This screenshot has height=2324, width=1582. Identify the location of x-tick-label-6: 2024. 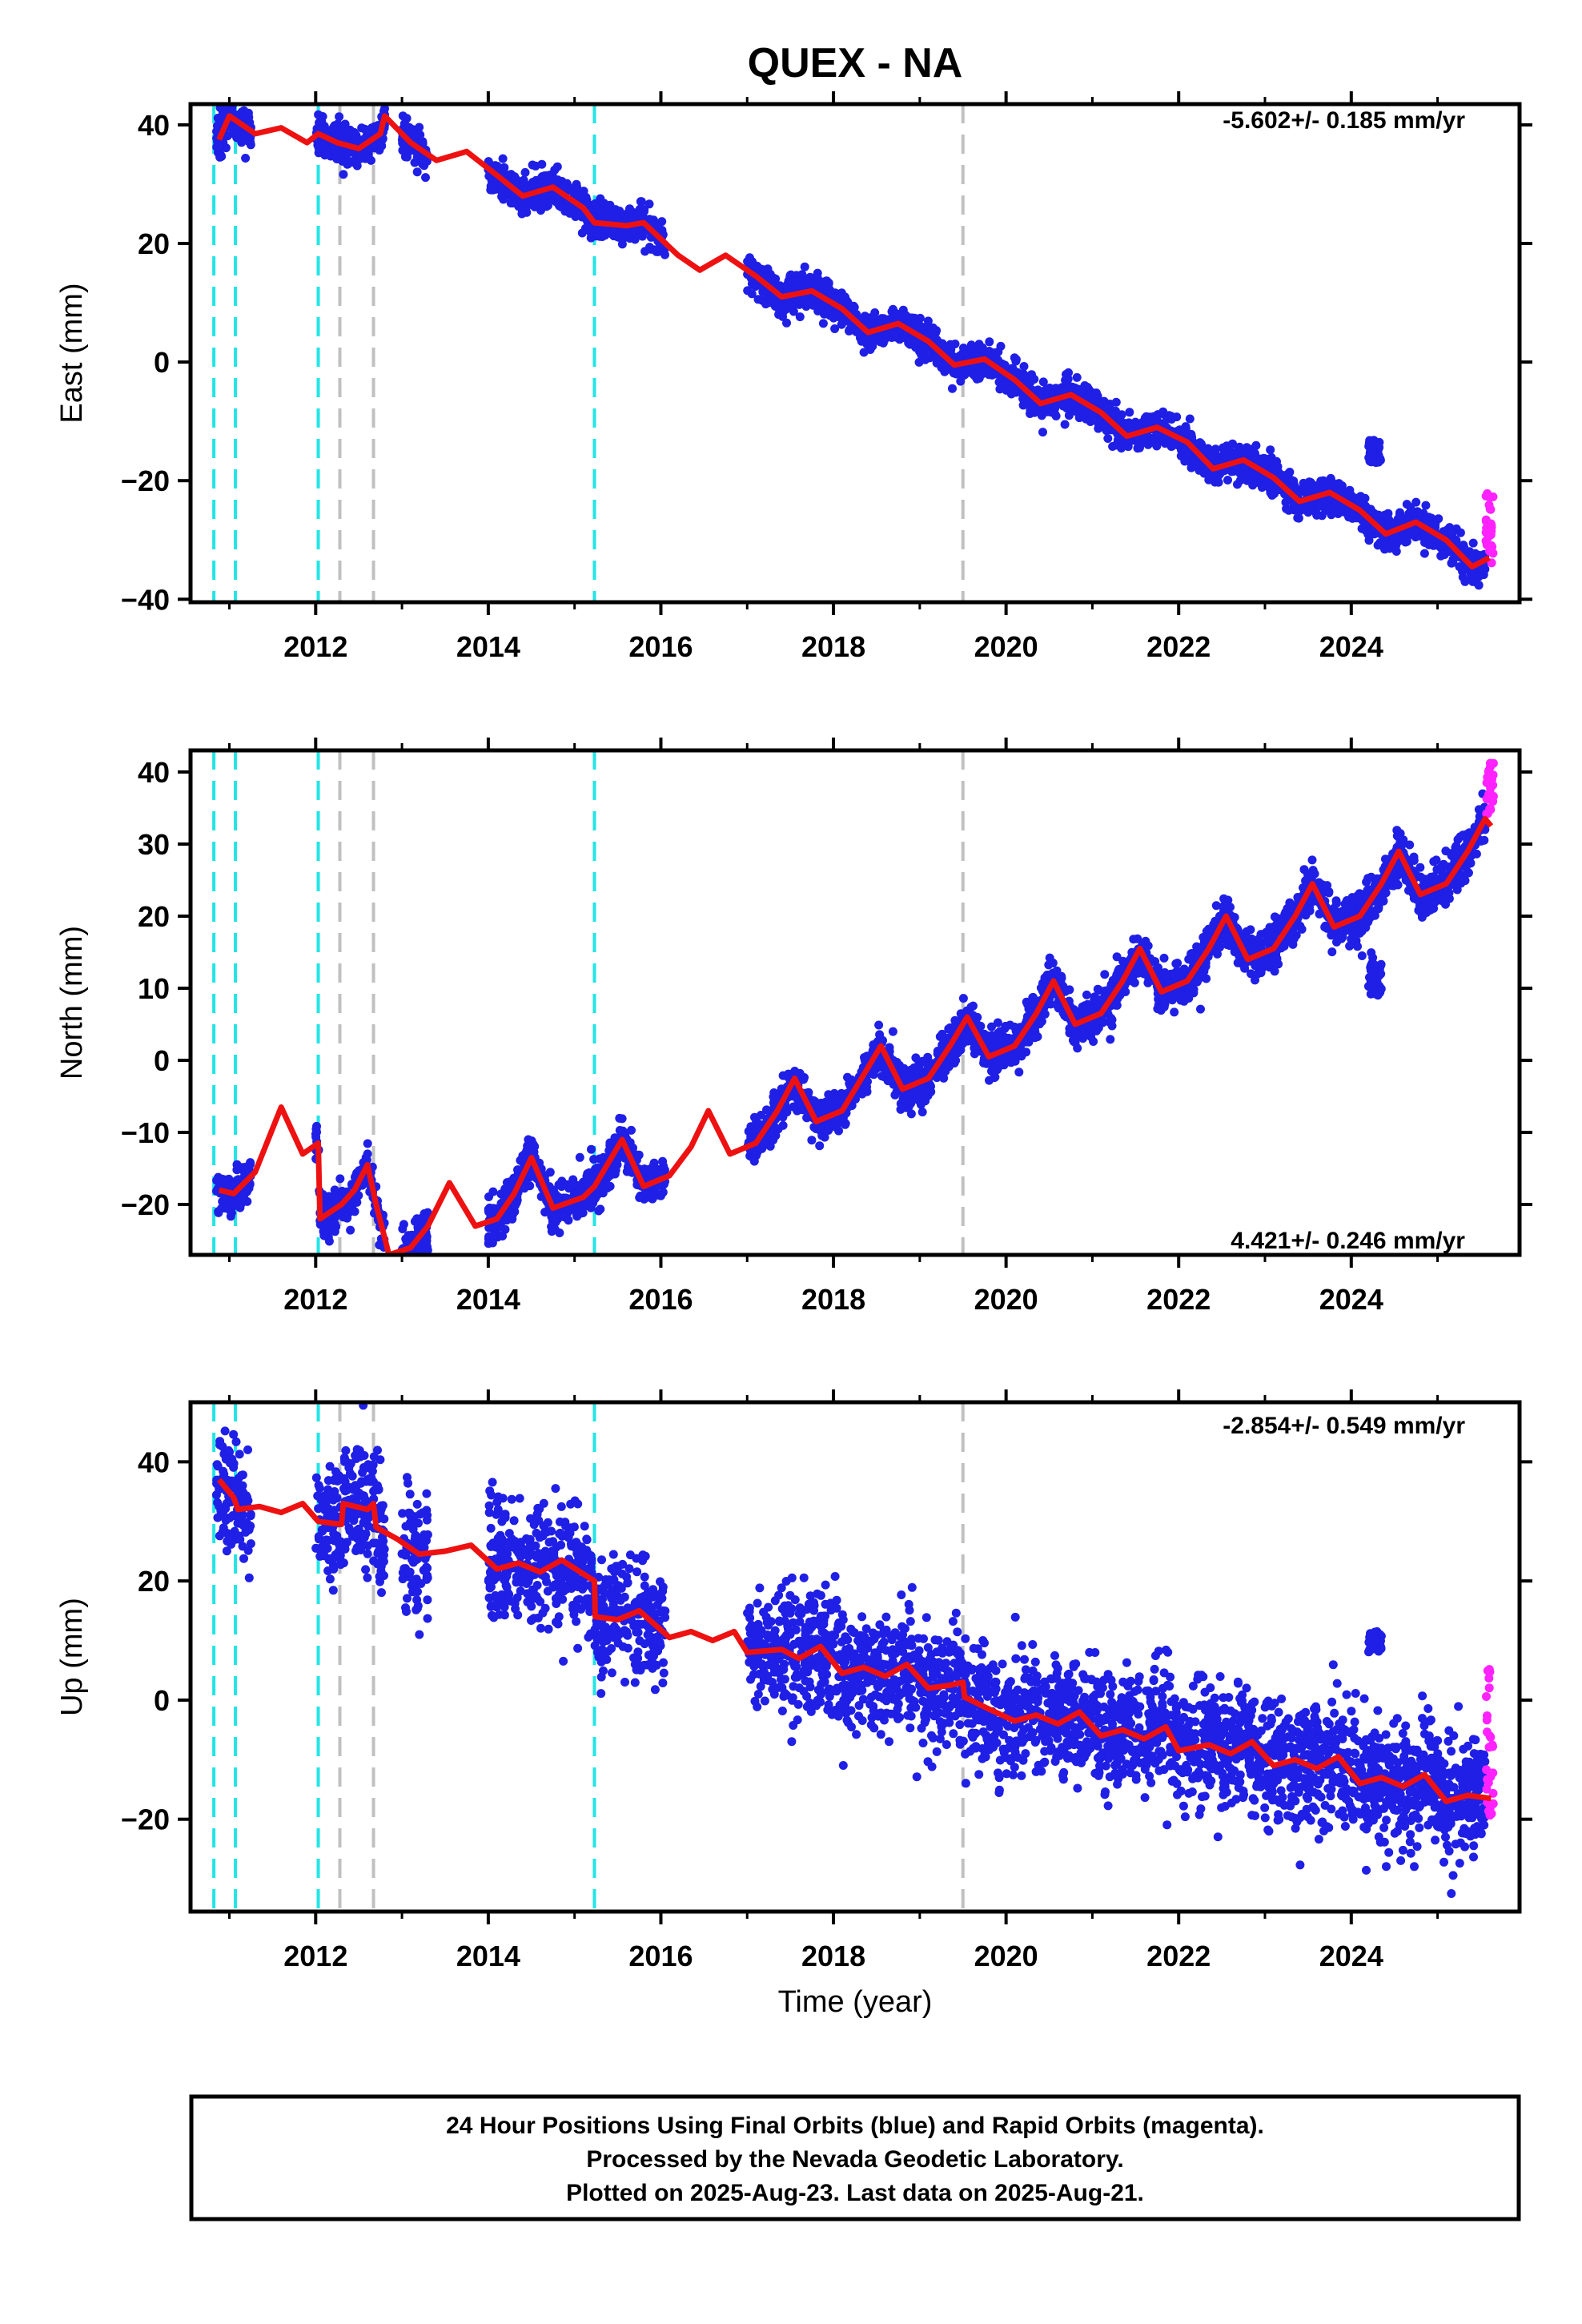
(1351, 646).